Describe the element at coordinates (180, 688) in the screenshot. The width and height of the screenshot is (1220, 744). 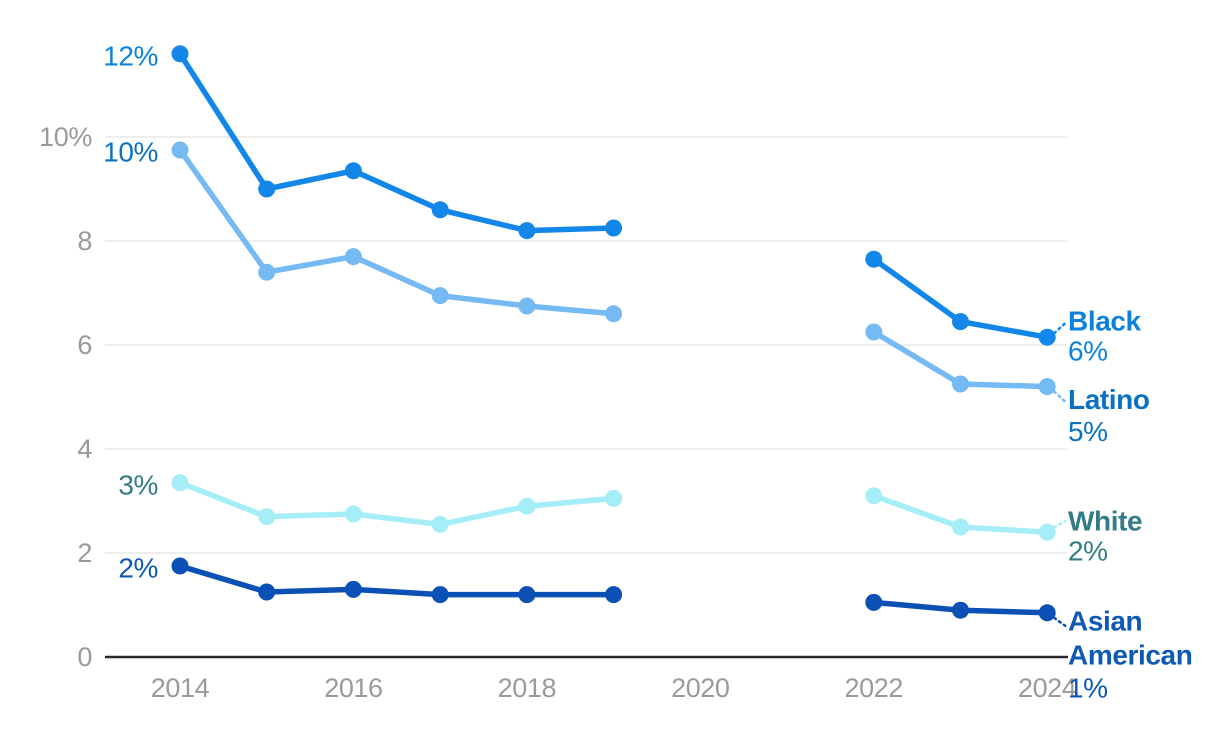
I see `x-axis-tick-label: 2014` at that location.